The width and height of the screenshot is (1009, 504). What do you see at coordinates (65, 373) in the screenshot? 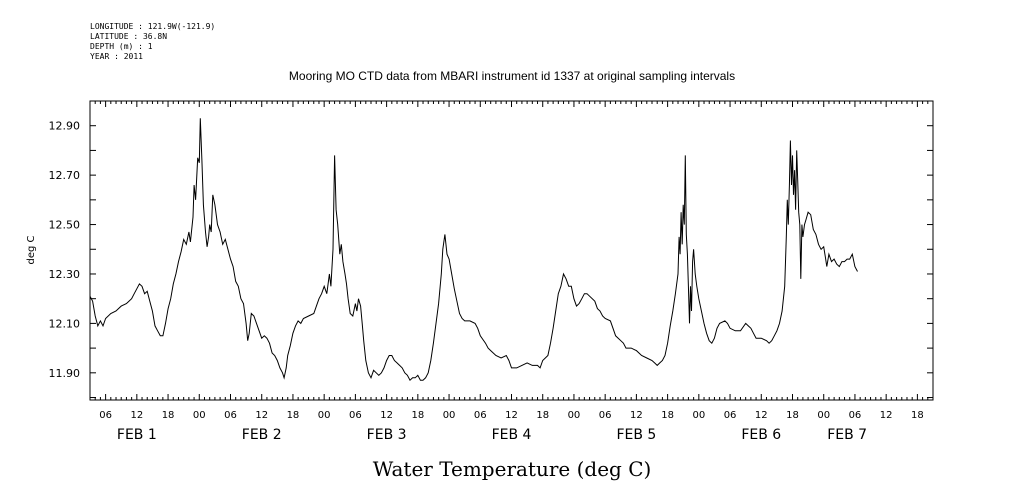
I see `y-tick-label: 11.90` at bounding box center [65, 373].